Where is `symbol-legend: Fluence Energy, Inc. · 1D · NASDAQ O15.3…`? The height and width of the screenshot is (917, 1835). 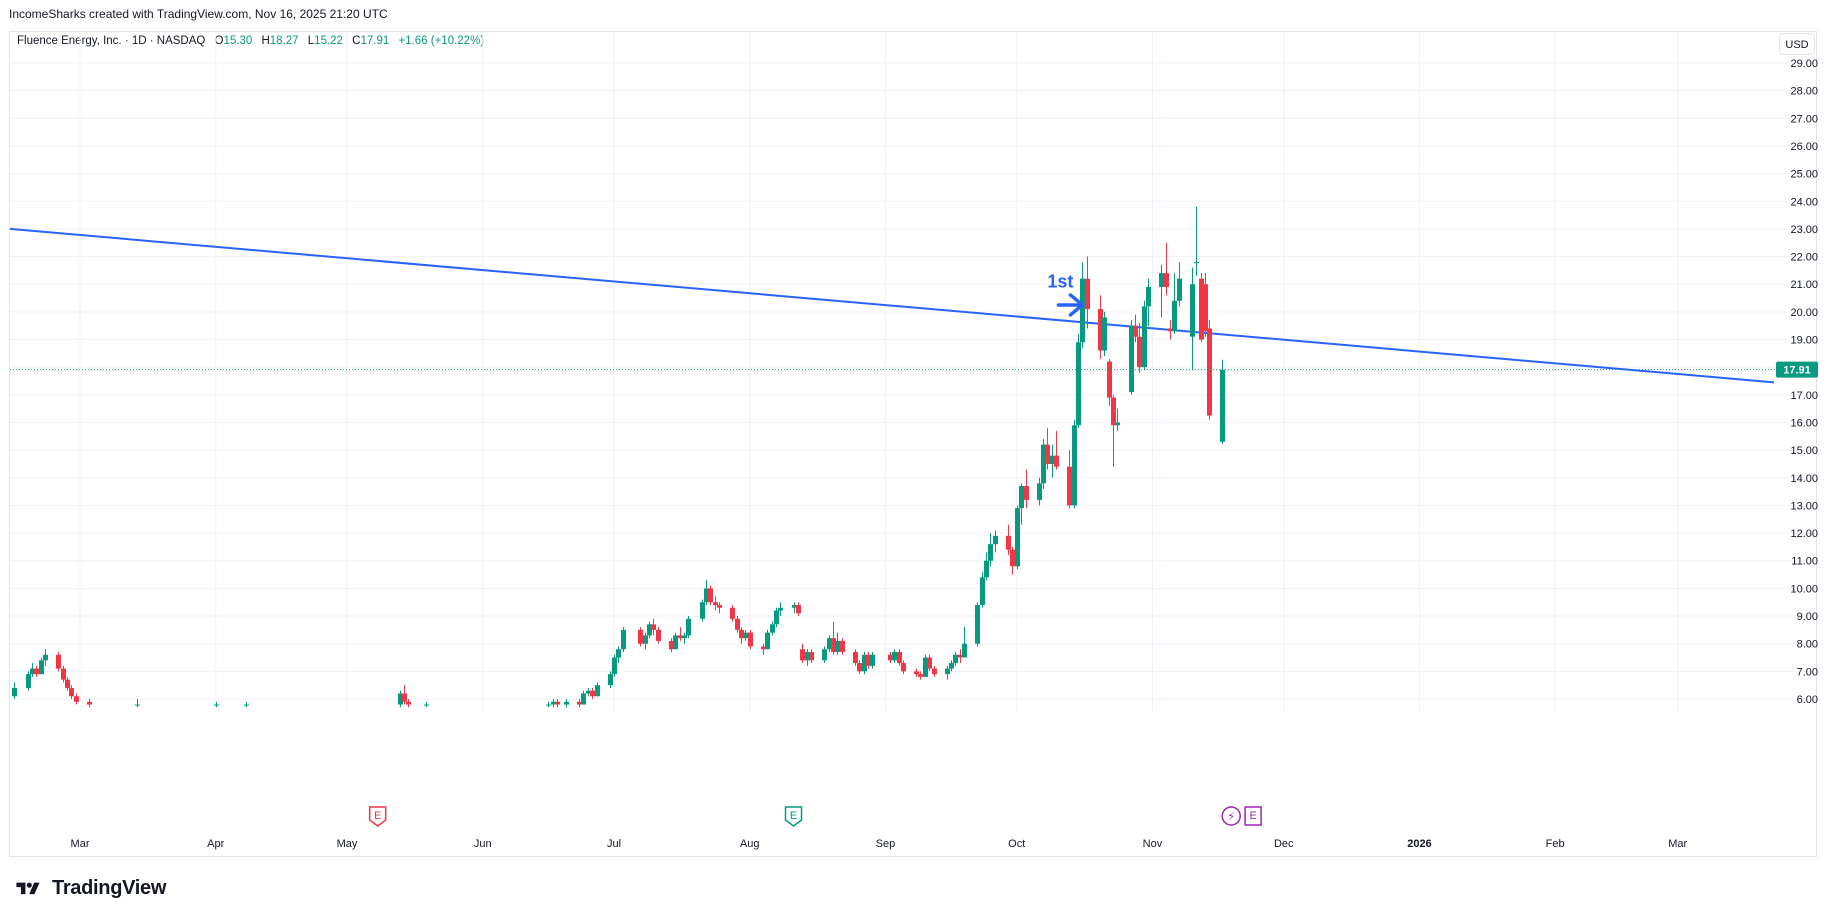
symbol-legend: Fluence Energy, Inc. · 1D · NASDAQ O15.3… is located at coordinates (250, 41).